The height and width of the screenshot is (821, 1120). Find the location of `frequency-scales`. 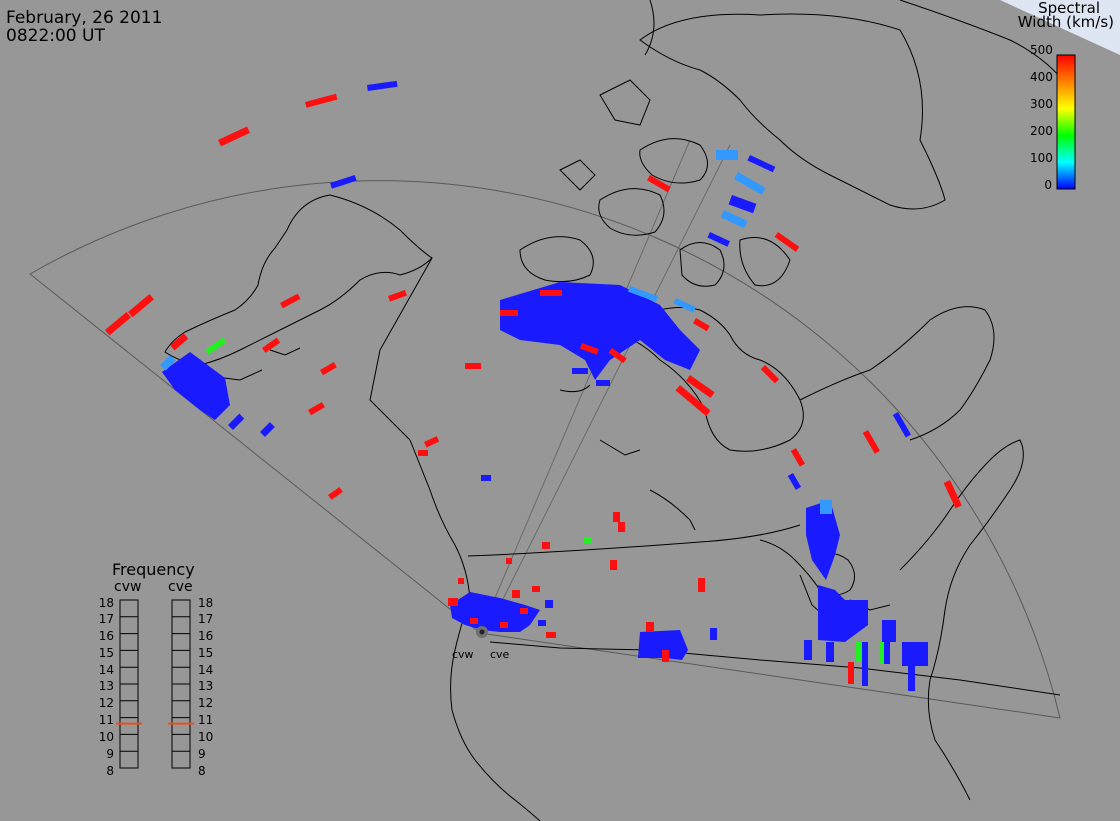

frequency-scales is located at coordinates (155, 684).